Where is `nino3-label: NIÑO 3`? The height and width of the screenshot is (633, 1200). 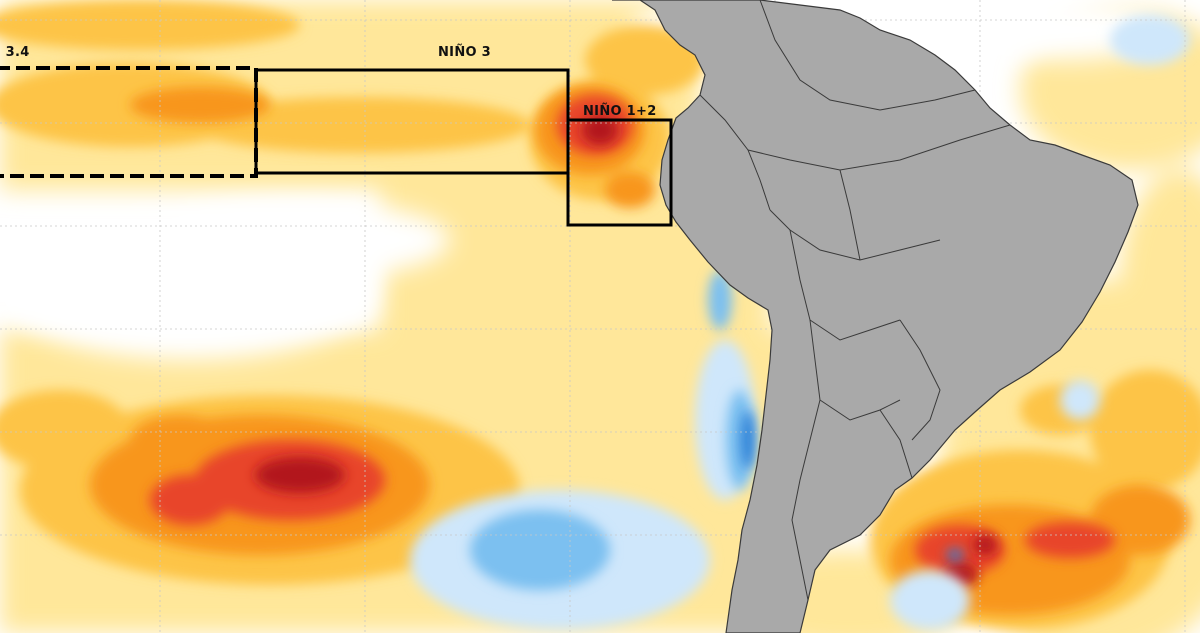 nino3-label: NIÑO 3 is located at coordinates (465, 52).